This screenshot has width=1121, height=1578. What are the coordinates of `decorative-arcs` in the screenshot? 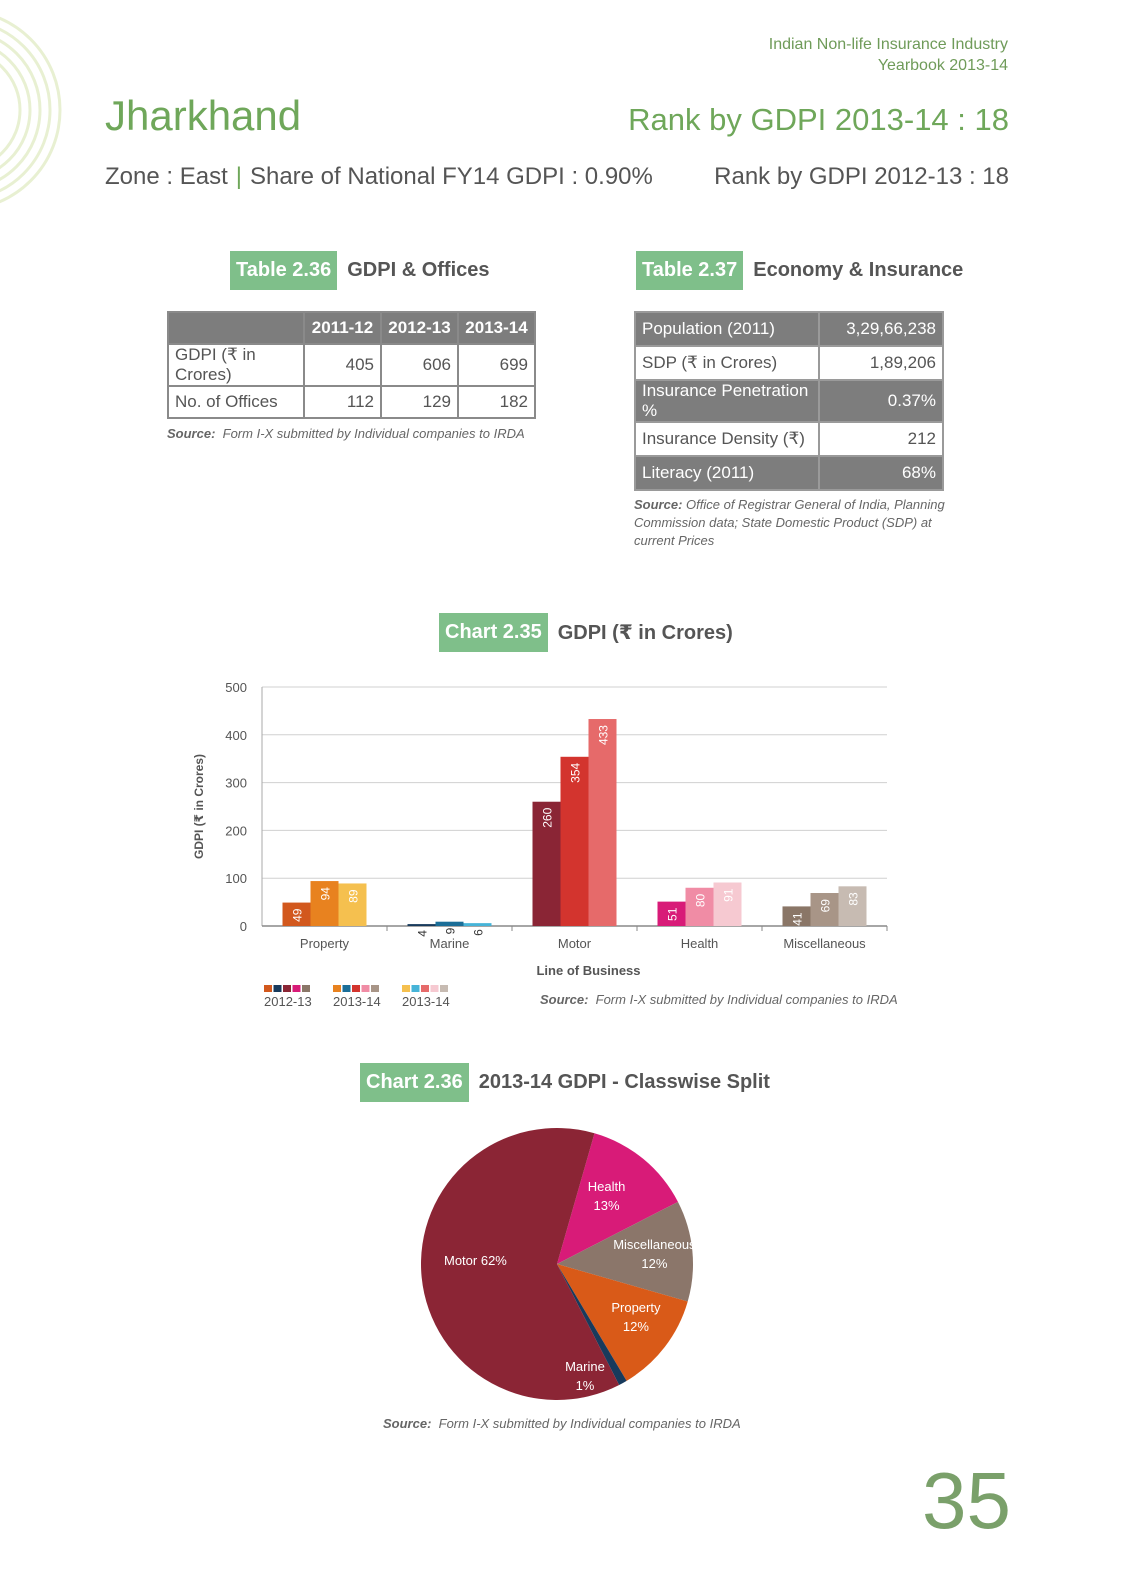 It's located at (31, 110).